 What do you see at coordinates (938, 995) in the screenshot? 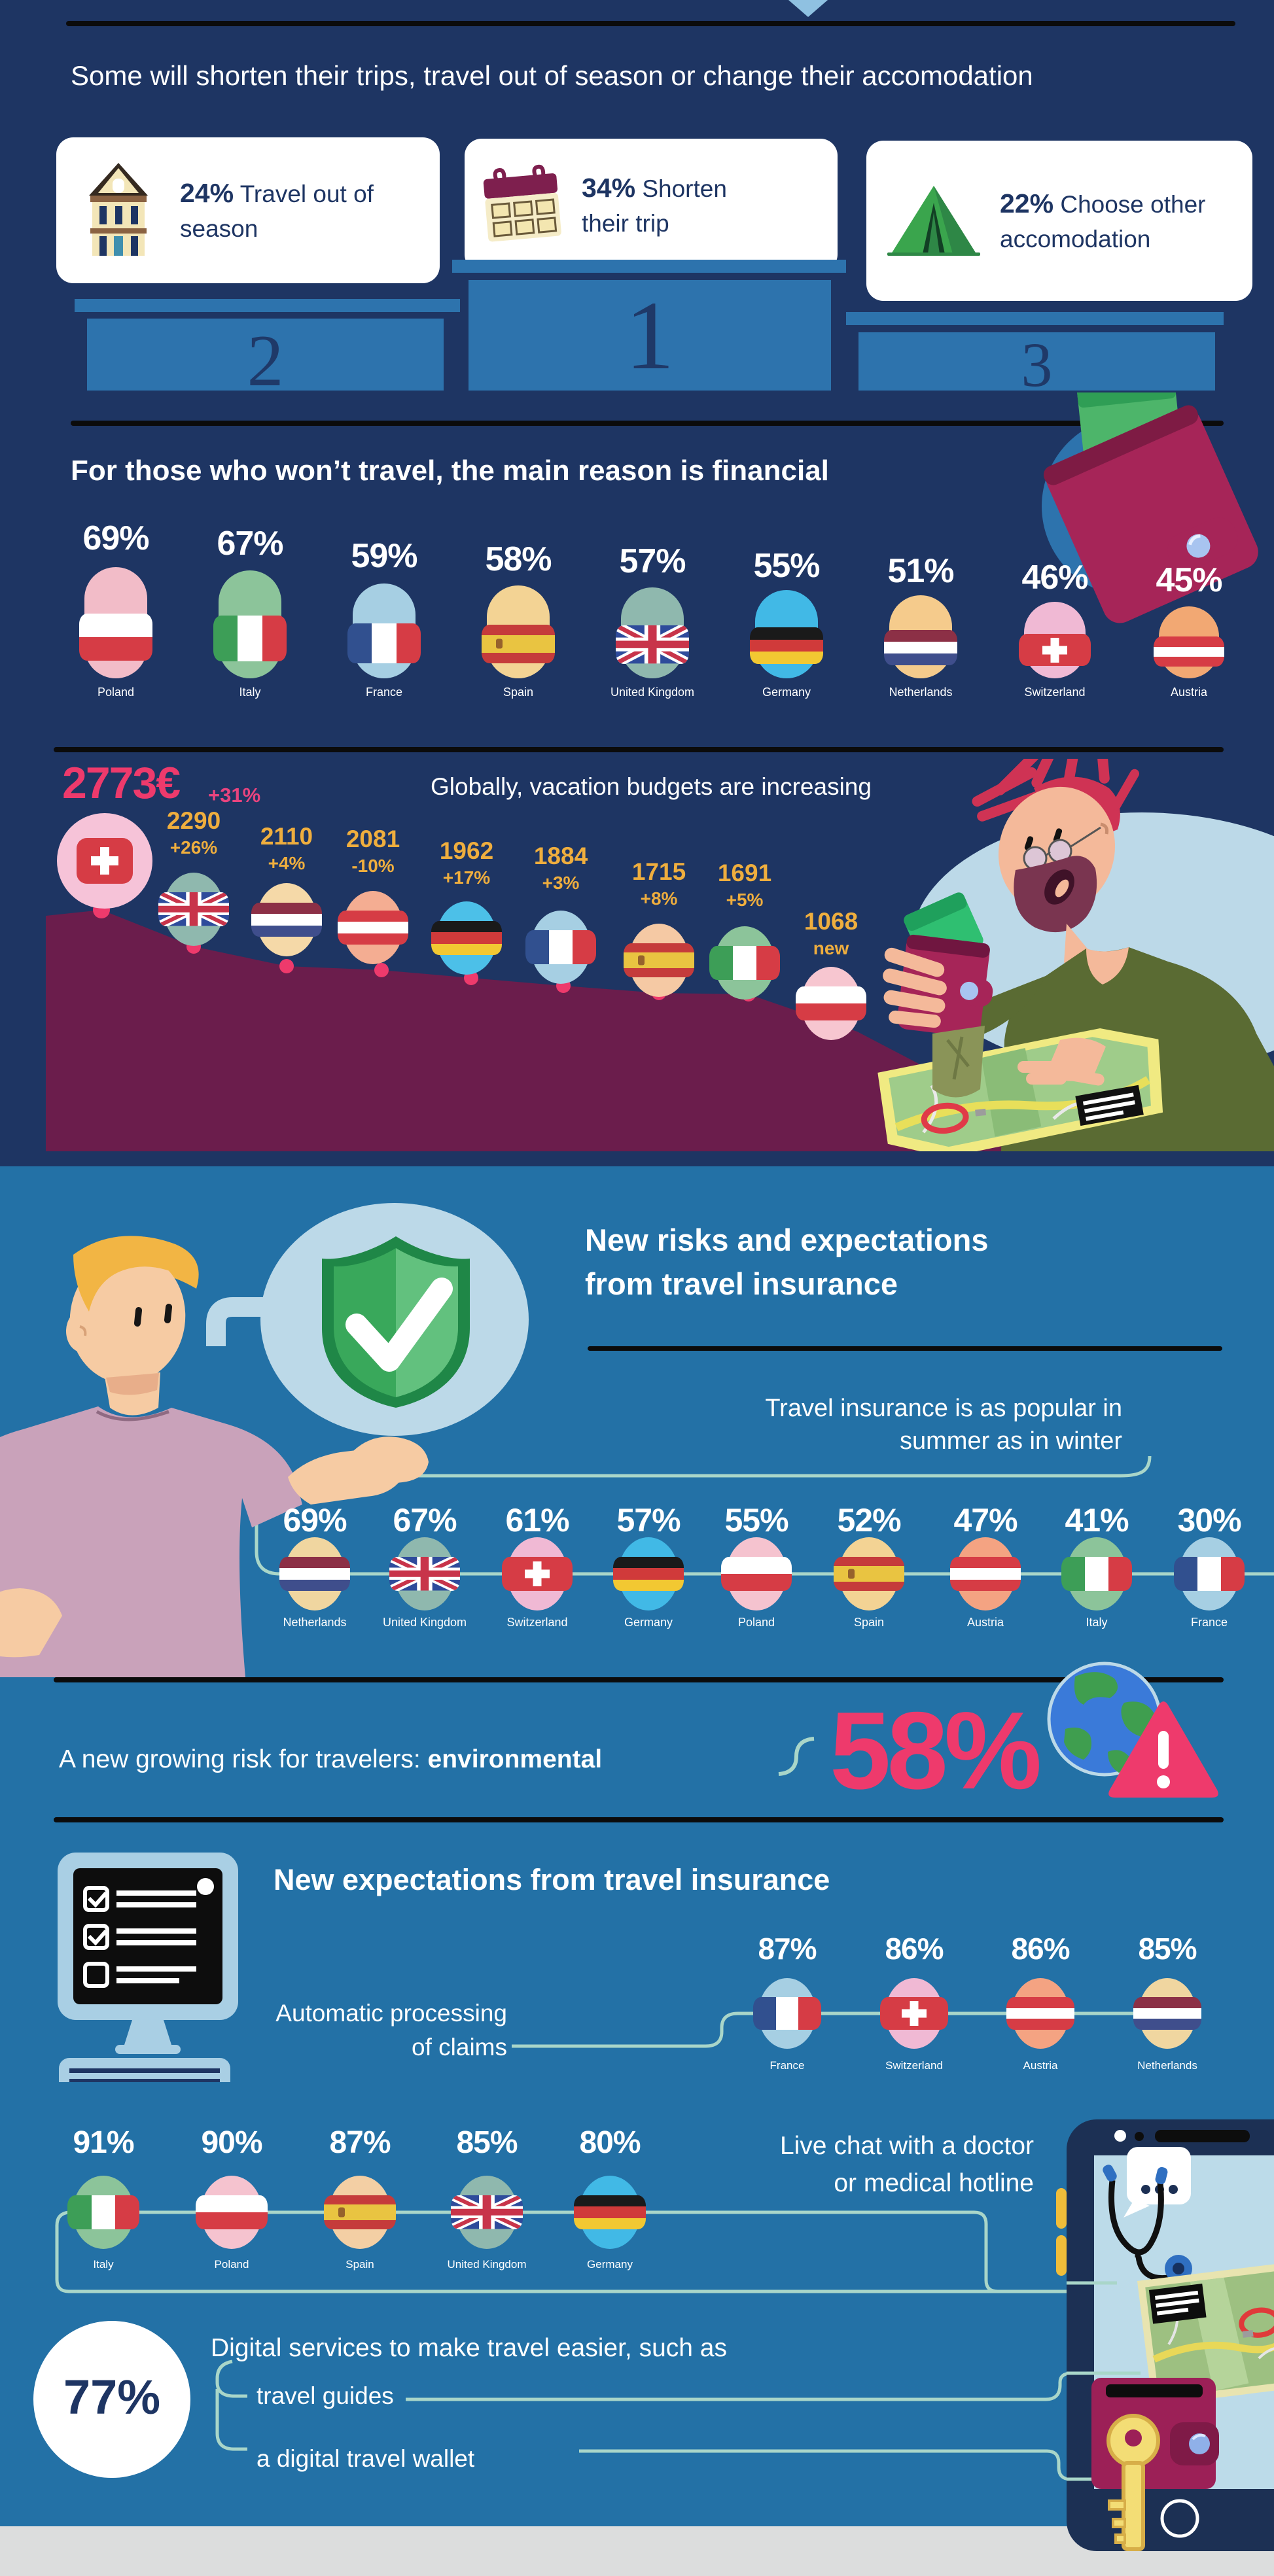
I see `traveler-wallet` at bounding box center [938, 995].